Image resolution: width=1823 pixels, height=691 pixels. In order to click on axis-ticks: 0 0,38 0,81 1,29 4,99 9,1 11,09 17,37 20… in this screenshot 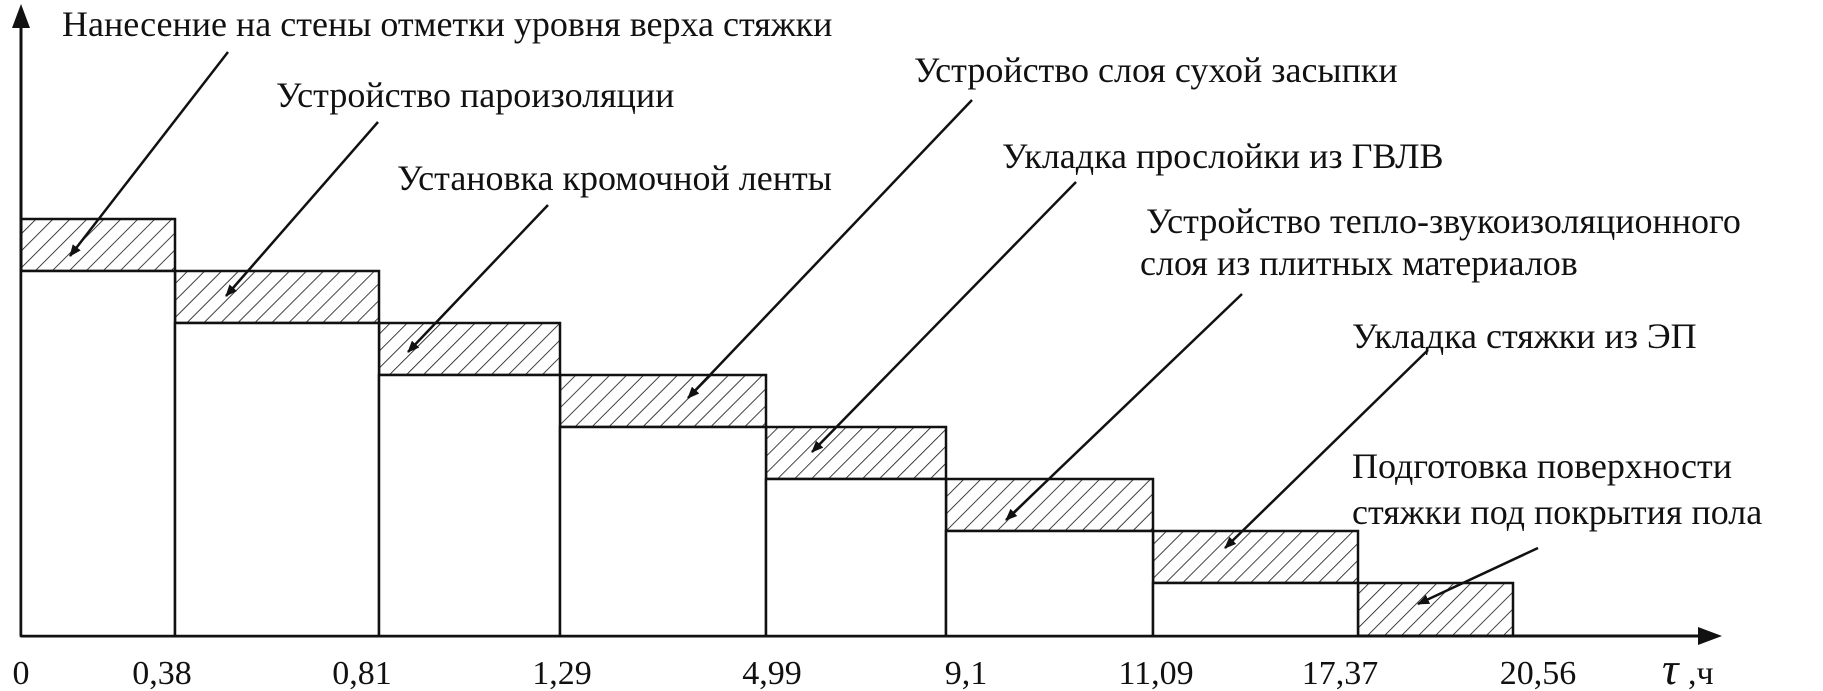, I will do `click(795, 673)`.